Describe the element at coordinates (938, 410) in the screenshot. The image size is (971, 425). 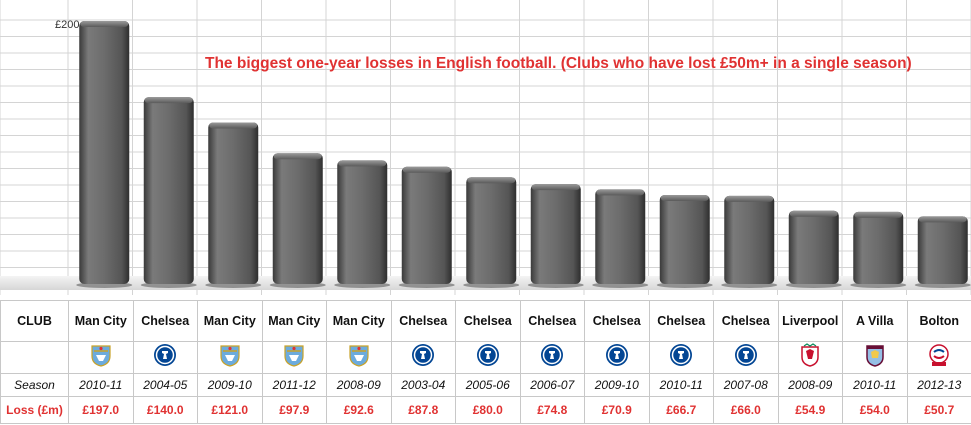
I see `loss-value: £50.7` at that location.